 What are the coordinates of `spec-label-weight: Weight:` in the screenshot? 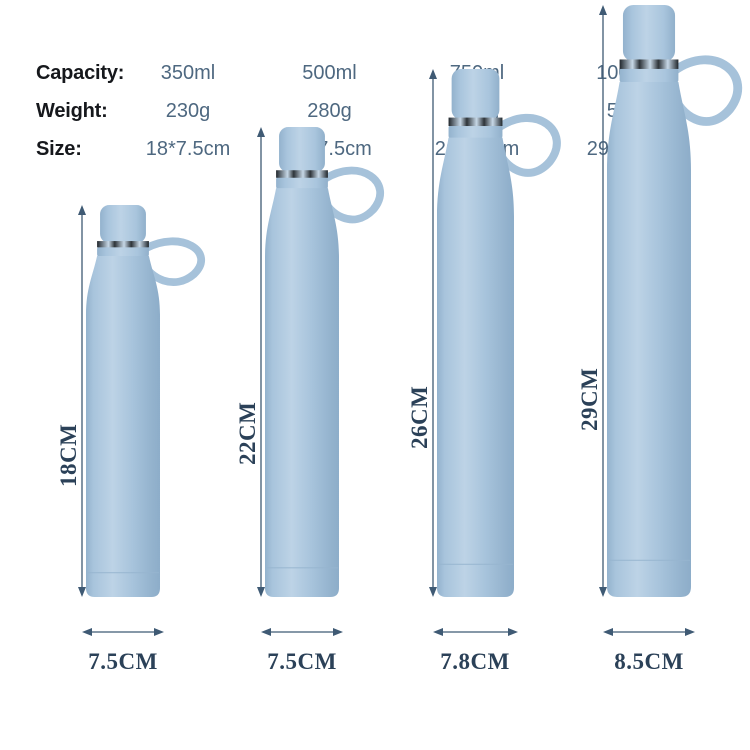 It's located at (72, 111).